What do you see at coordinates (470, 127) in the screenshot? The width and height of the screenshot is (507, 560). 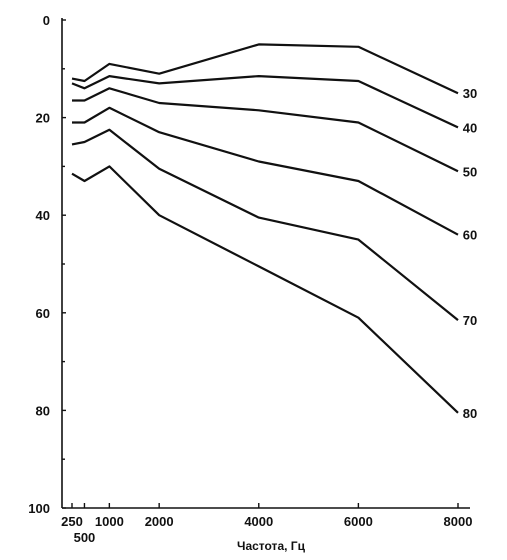 I see `curve-label-40: 40` at bounding box center [470, 127].